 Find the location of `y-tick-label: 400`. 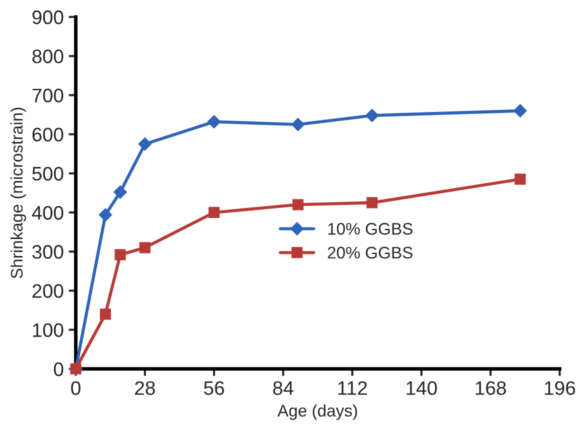

y-tick-label: 400 is located at coordinates (48, 213).